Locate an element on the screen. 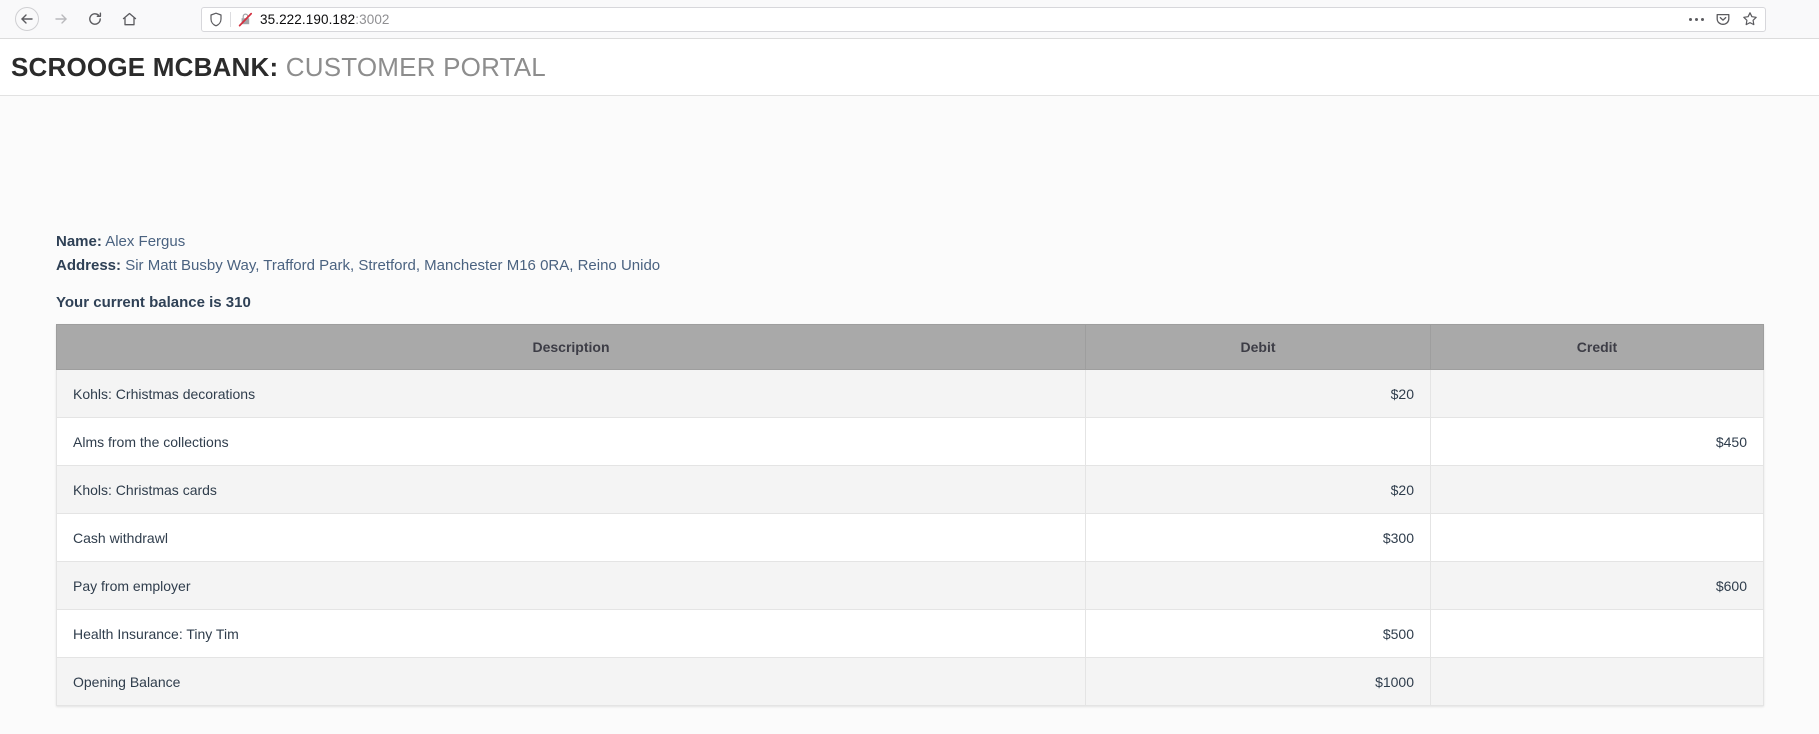 The height and width of the screenshot is (734, 1819). home-button is located at coordinates (129, 19).